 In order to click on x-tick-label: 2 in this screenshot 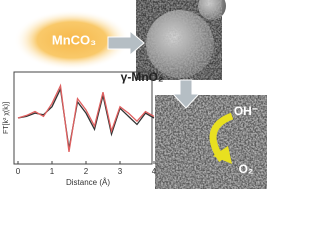, I will do `click(86, 171)`.